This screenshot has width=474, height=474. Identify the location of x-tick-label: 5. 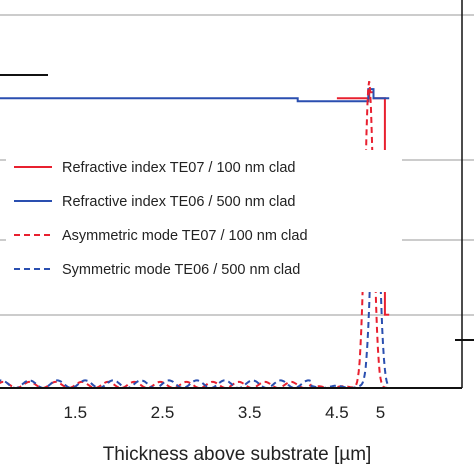
(380, 412).